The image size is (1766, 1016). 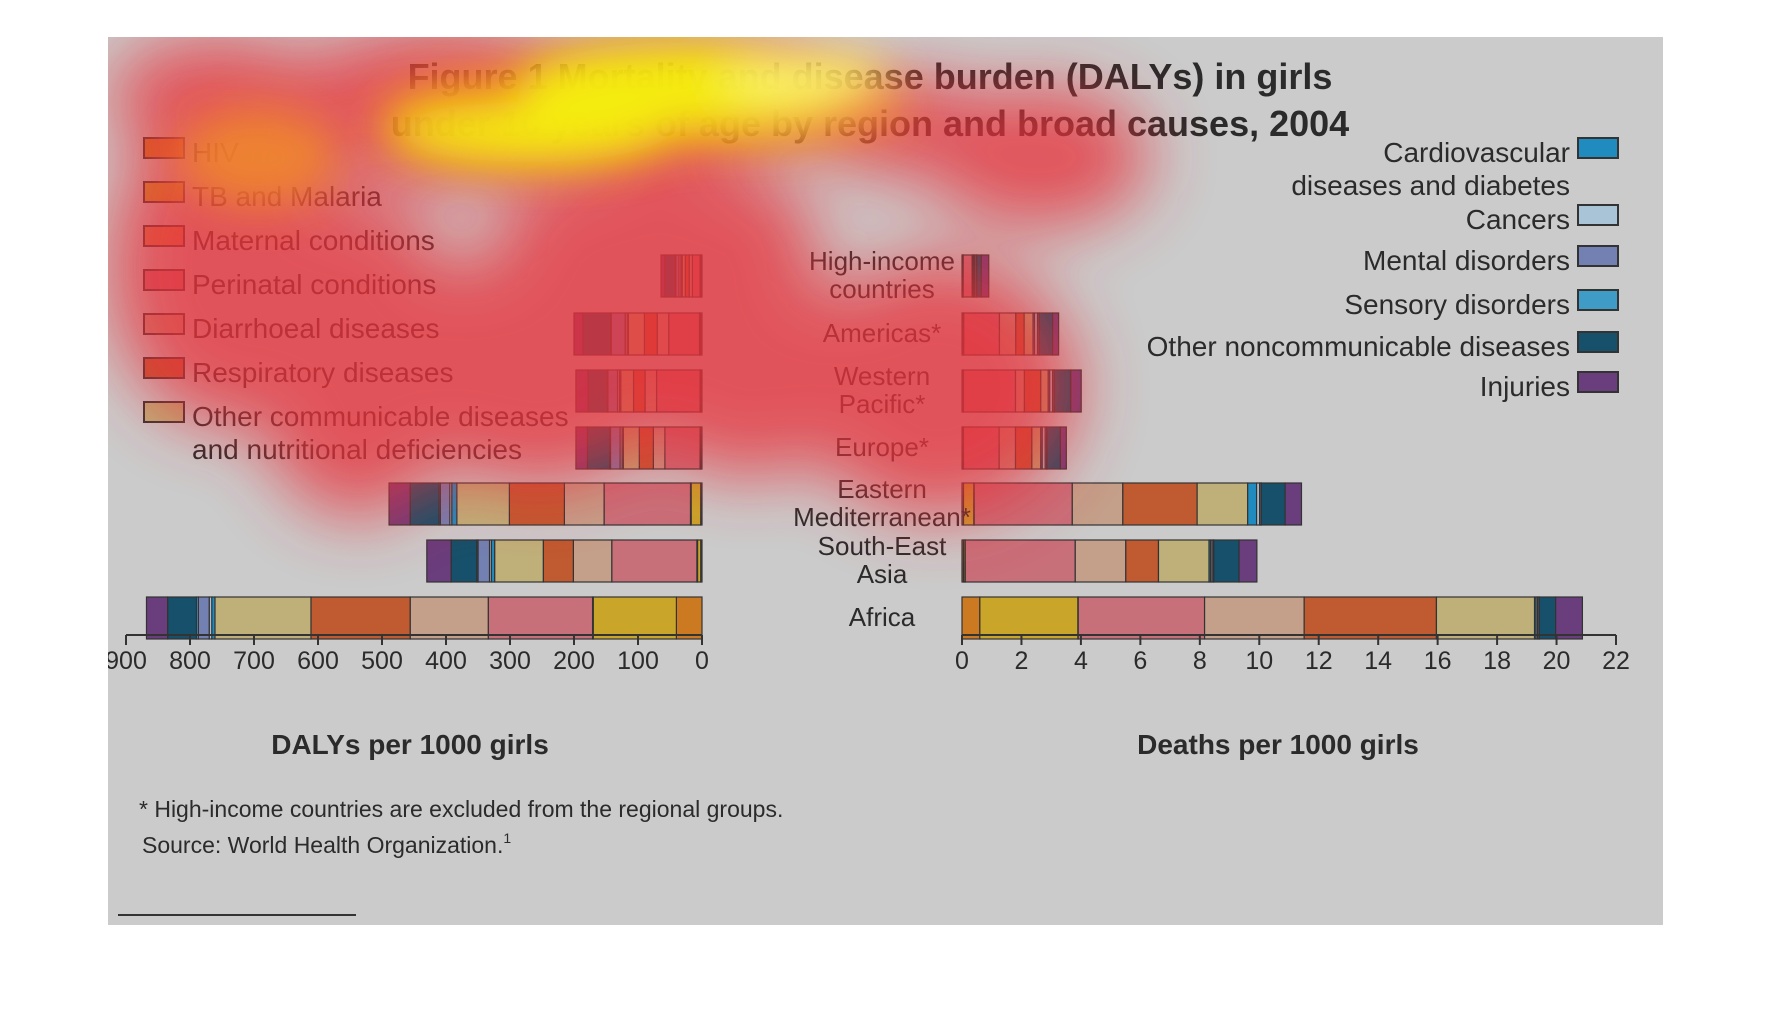 What do you see at coordinates (882, 261) in the screenshot?
I see `region-label-high-income-countries: High-income` at bounding box center [882, 261].